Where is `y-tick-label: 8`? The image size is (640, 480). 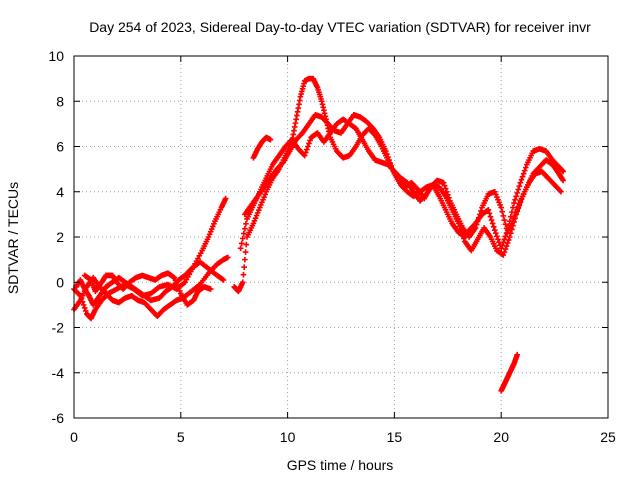
y-tick-label: 8 is located at coordinates (60, 101).